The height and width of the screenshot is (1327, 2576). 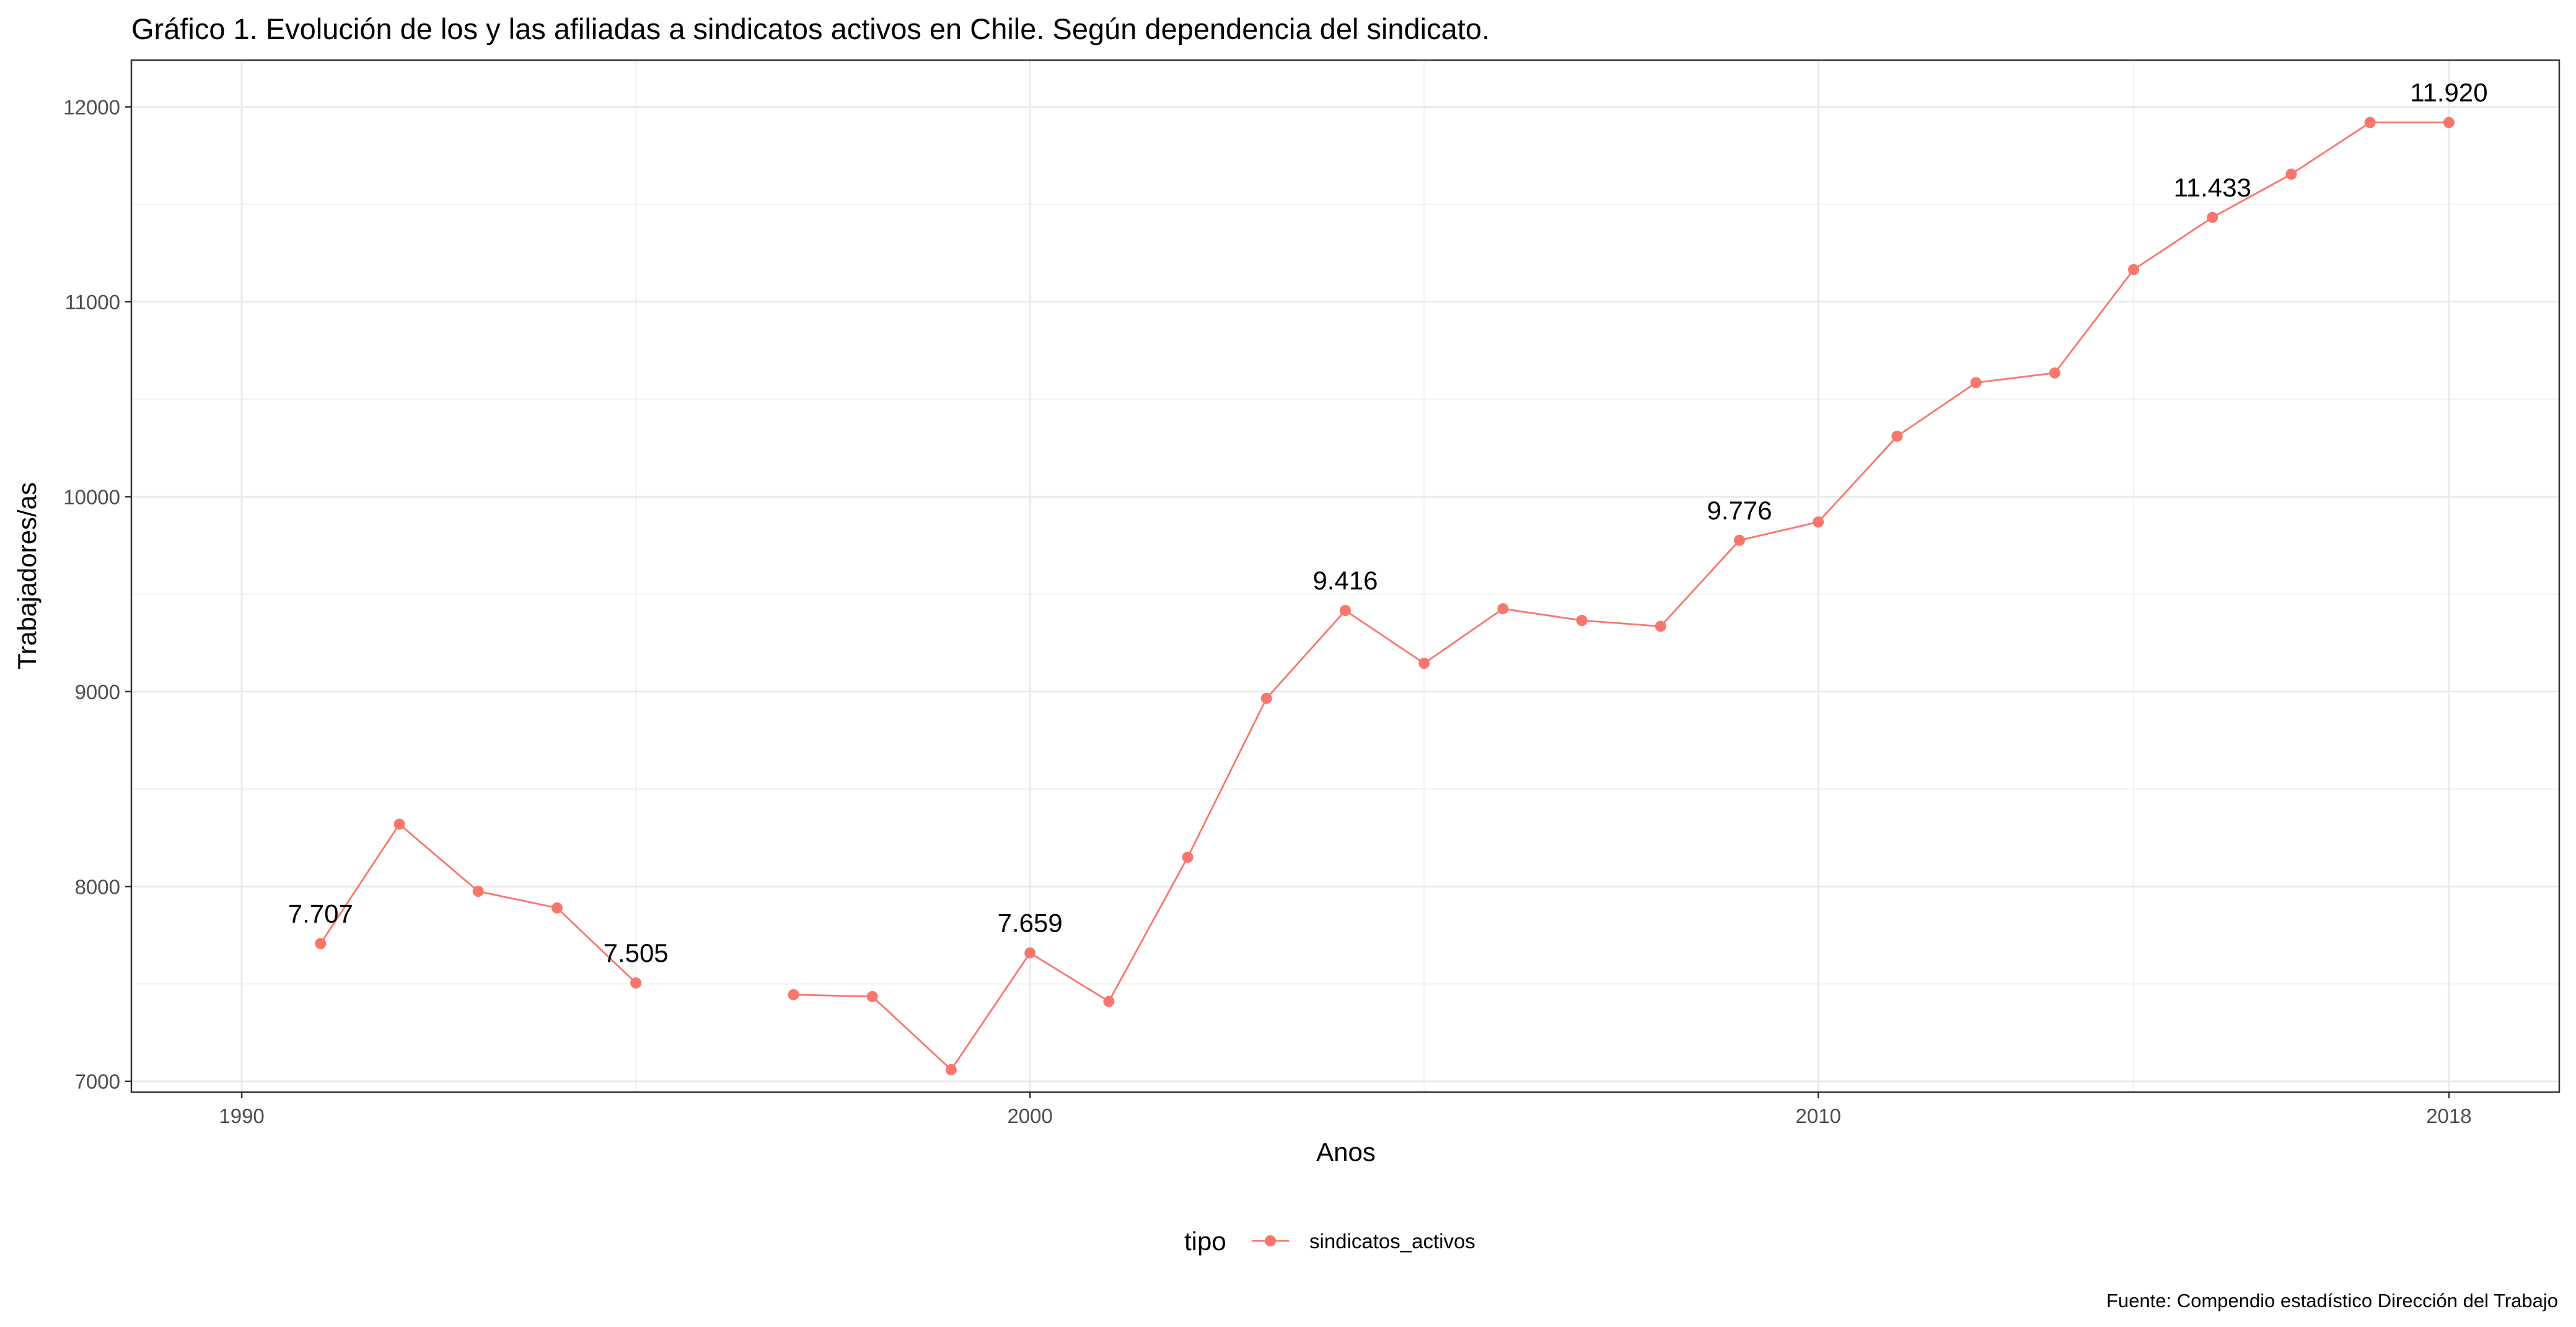 What do you see at coordinates (1271, 1240) in the screenshot?
I see `legend-key-point` at bounding box center [1271, 1240].